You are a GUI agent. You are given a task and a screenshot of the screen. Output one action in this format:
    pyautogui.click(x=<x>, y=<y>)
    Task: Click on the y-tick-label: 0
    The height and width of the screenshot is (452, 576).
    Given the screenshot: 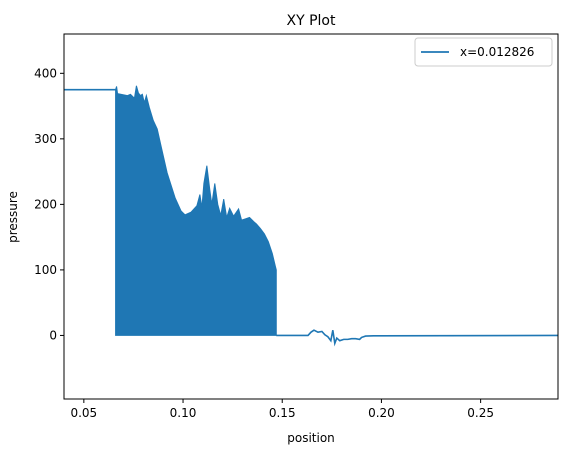 What is the action you would take?
    pyautogui.click(x=53, y=335)
    